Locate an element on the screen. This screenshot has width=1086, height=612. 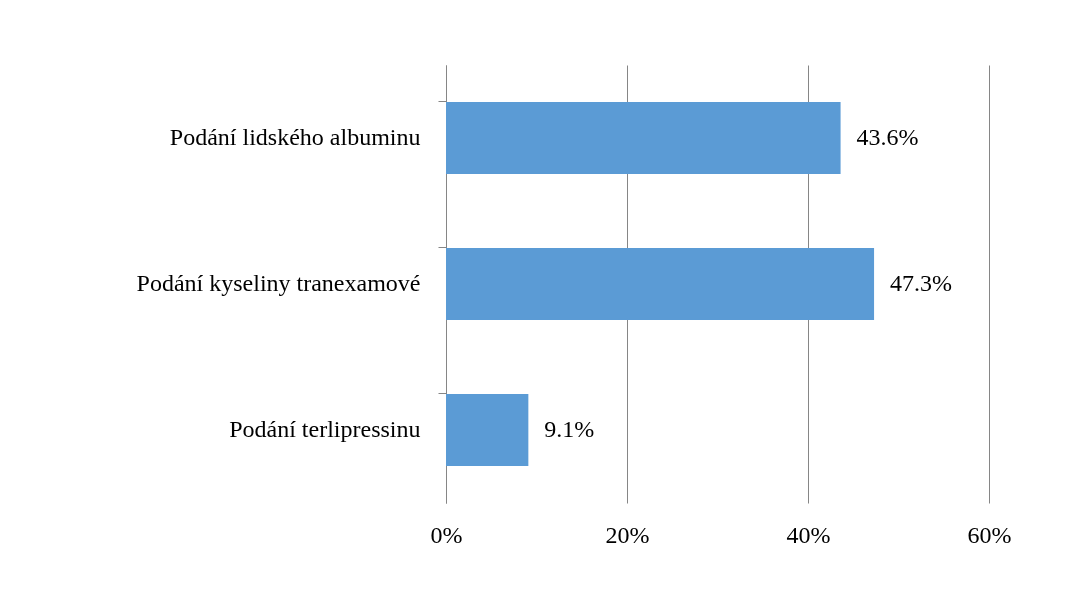
data-label: 43.6% is located at coordinates (887, 137).